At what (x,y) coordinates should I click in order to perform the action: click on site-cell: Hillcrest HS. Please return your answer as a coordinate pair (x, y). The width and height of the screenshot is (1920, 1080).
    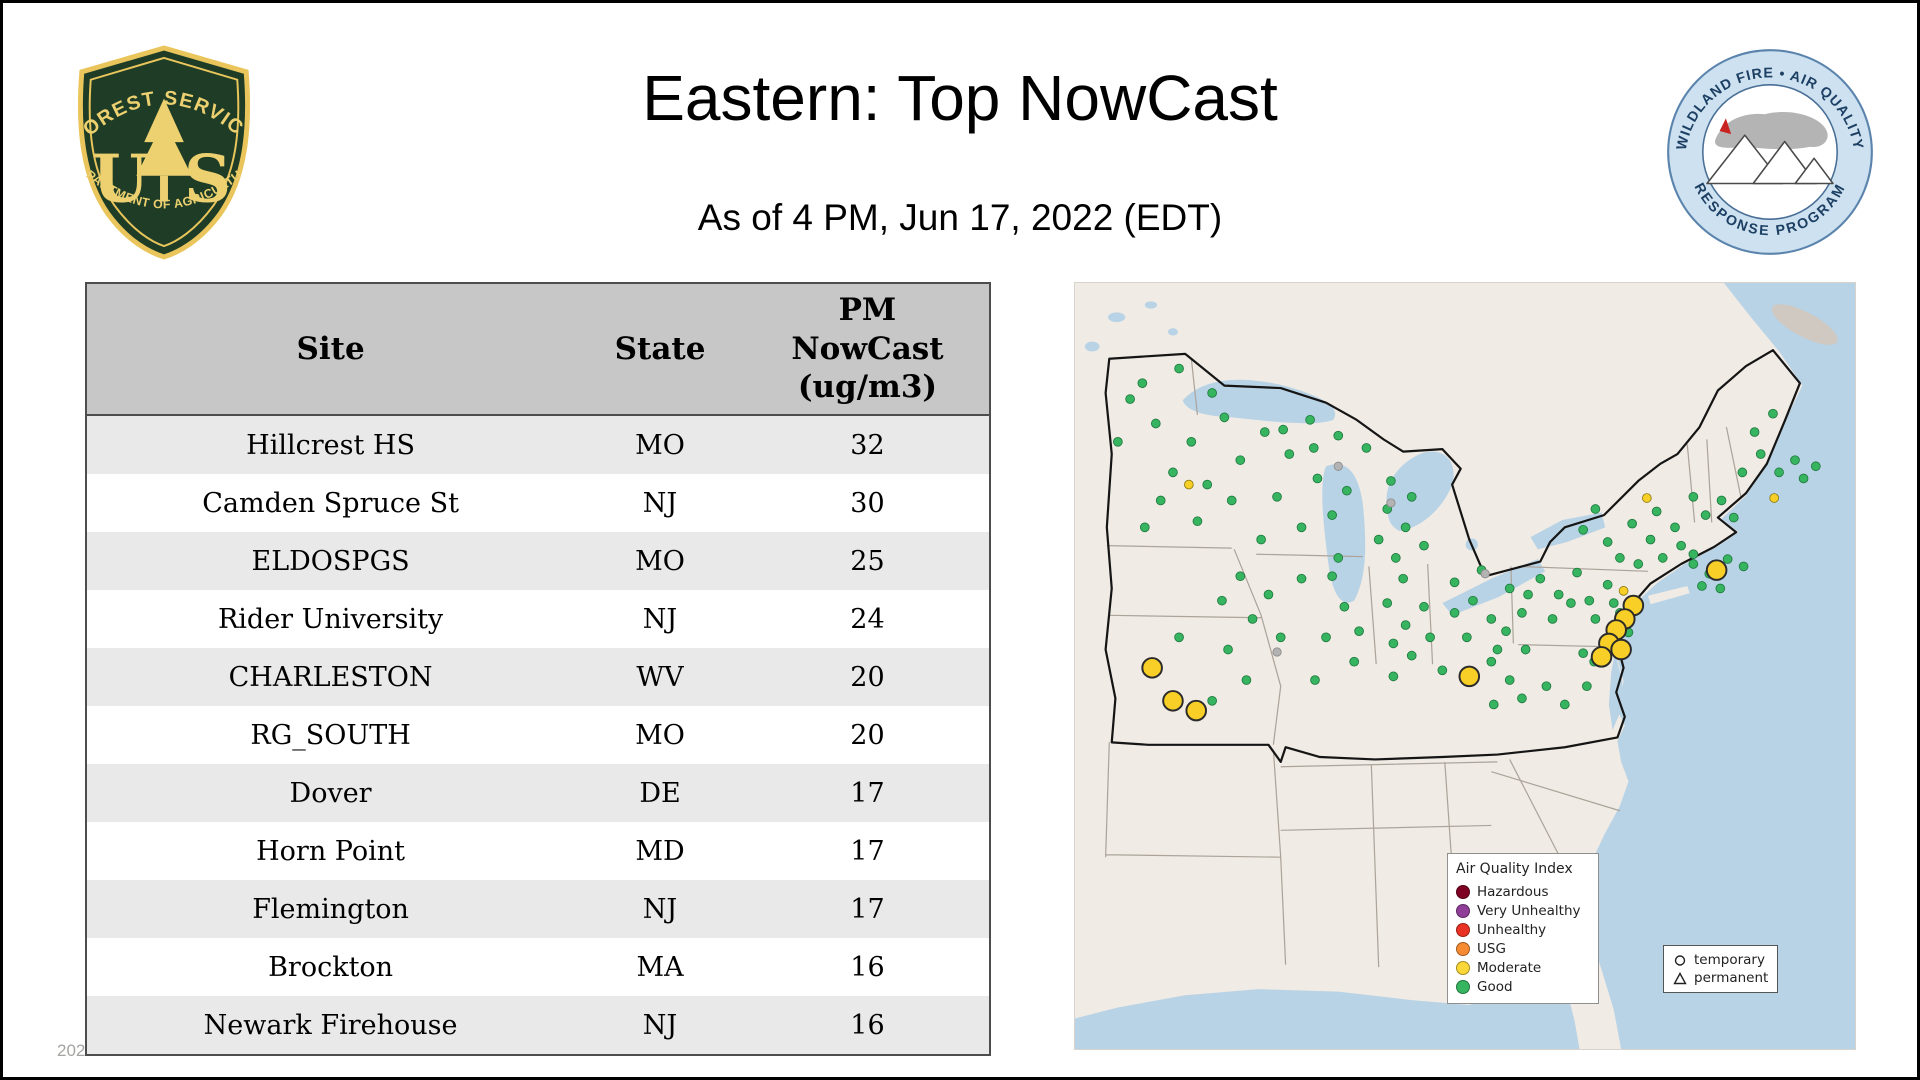
    Looking at the image, I should click on (330, 445).